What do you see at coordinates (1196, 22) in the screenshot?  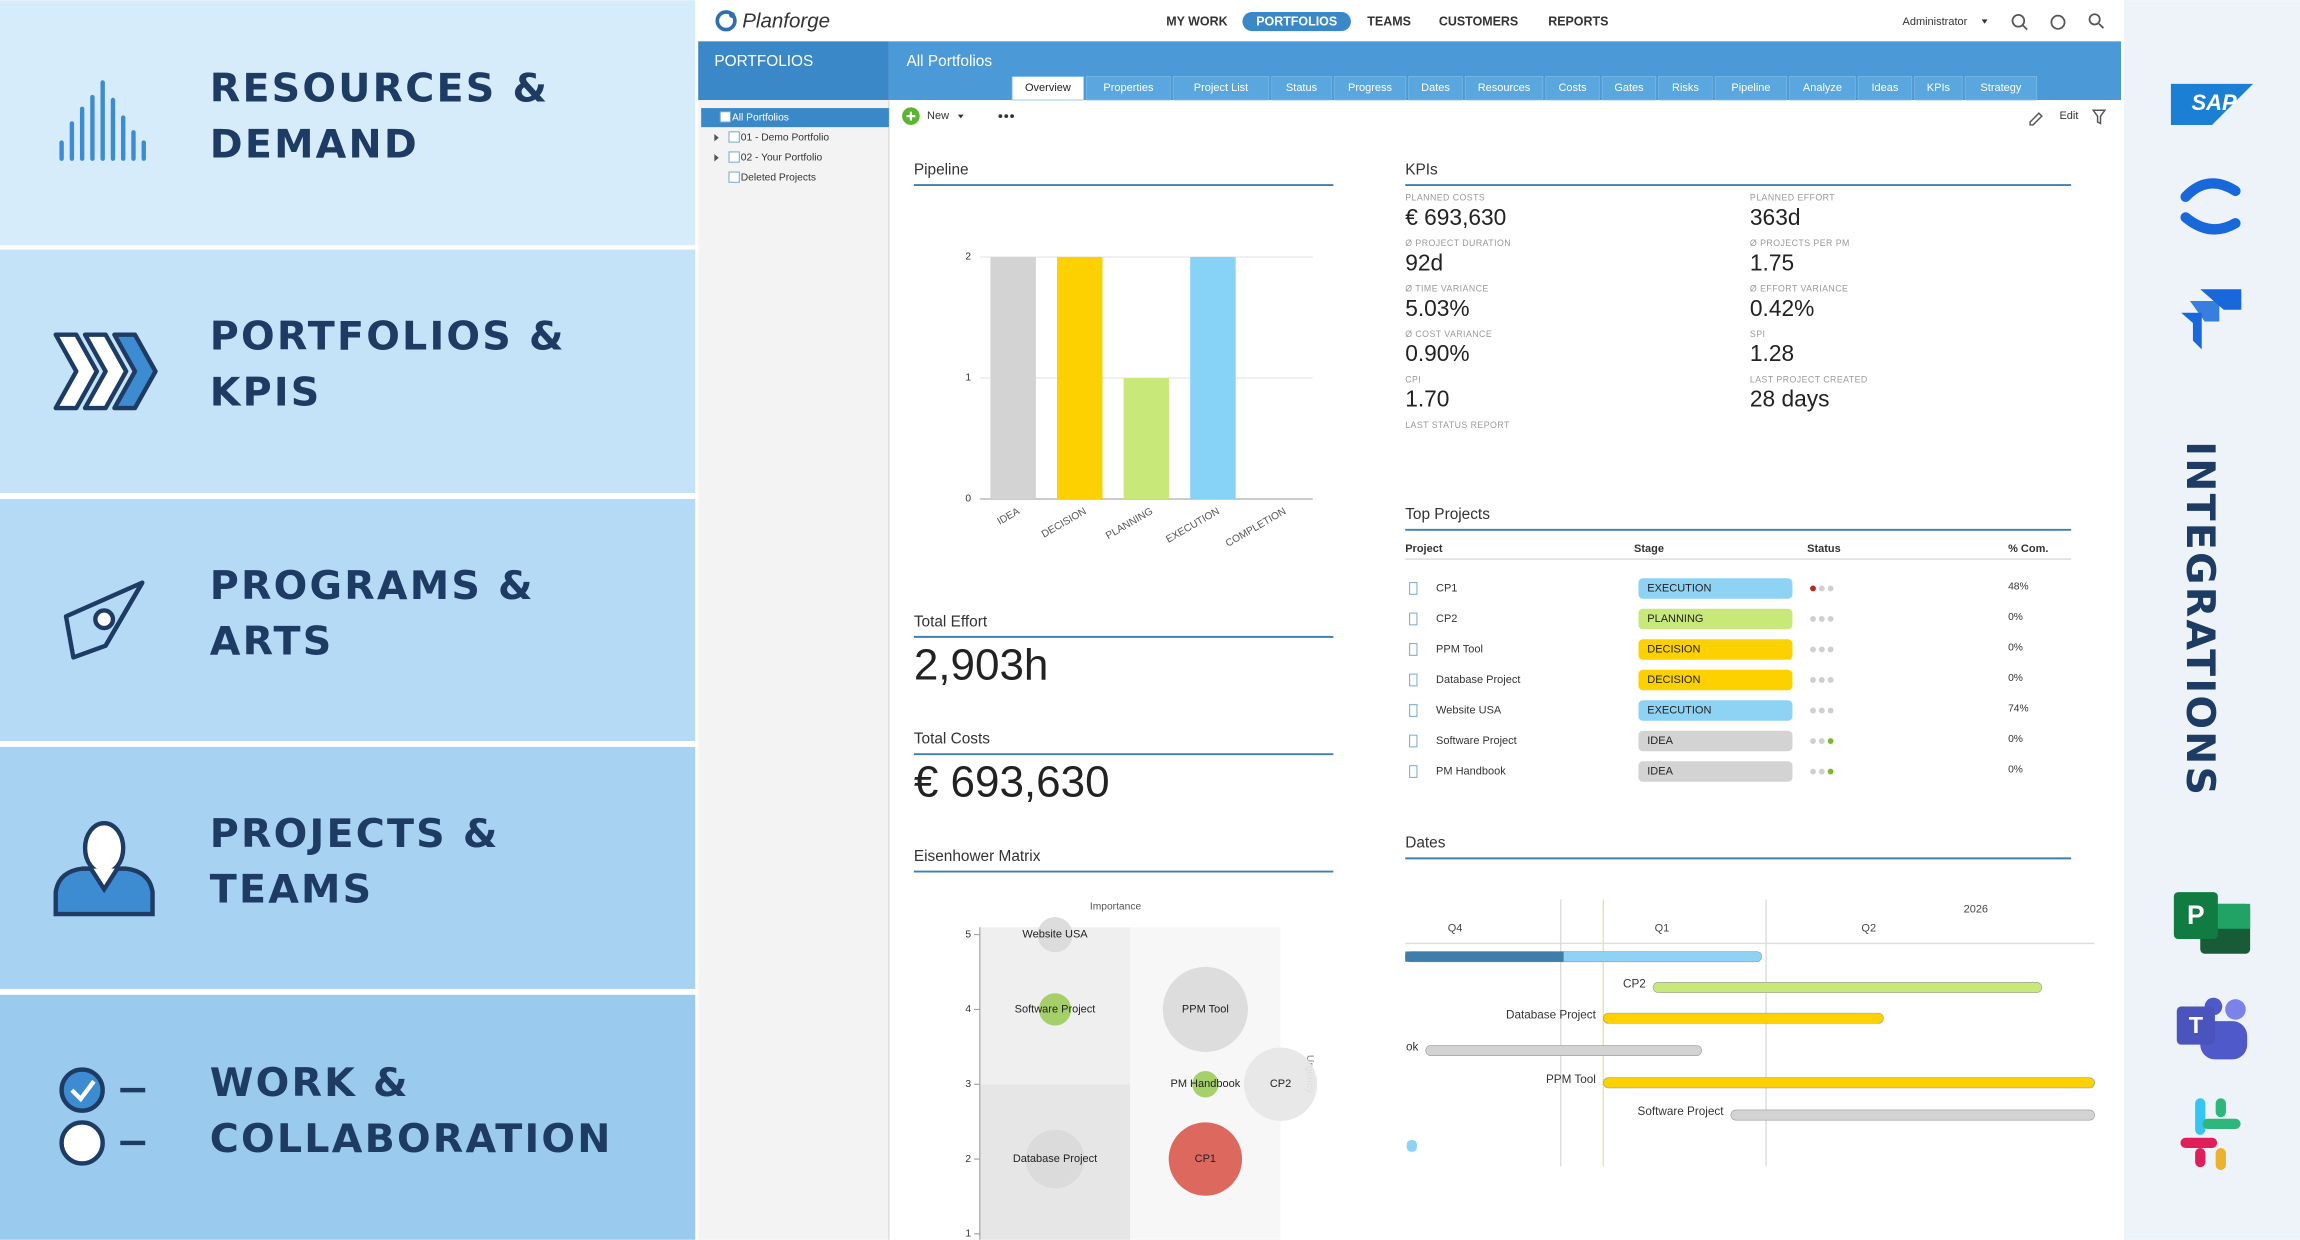 I see `nav-item: MY WORK` at bounding box center [1196, 22].